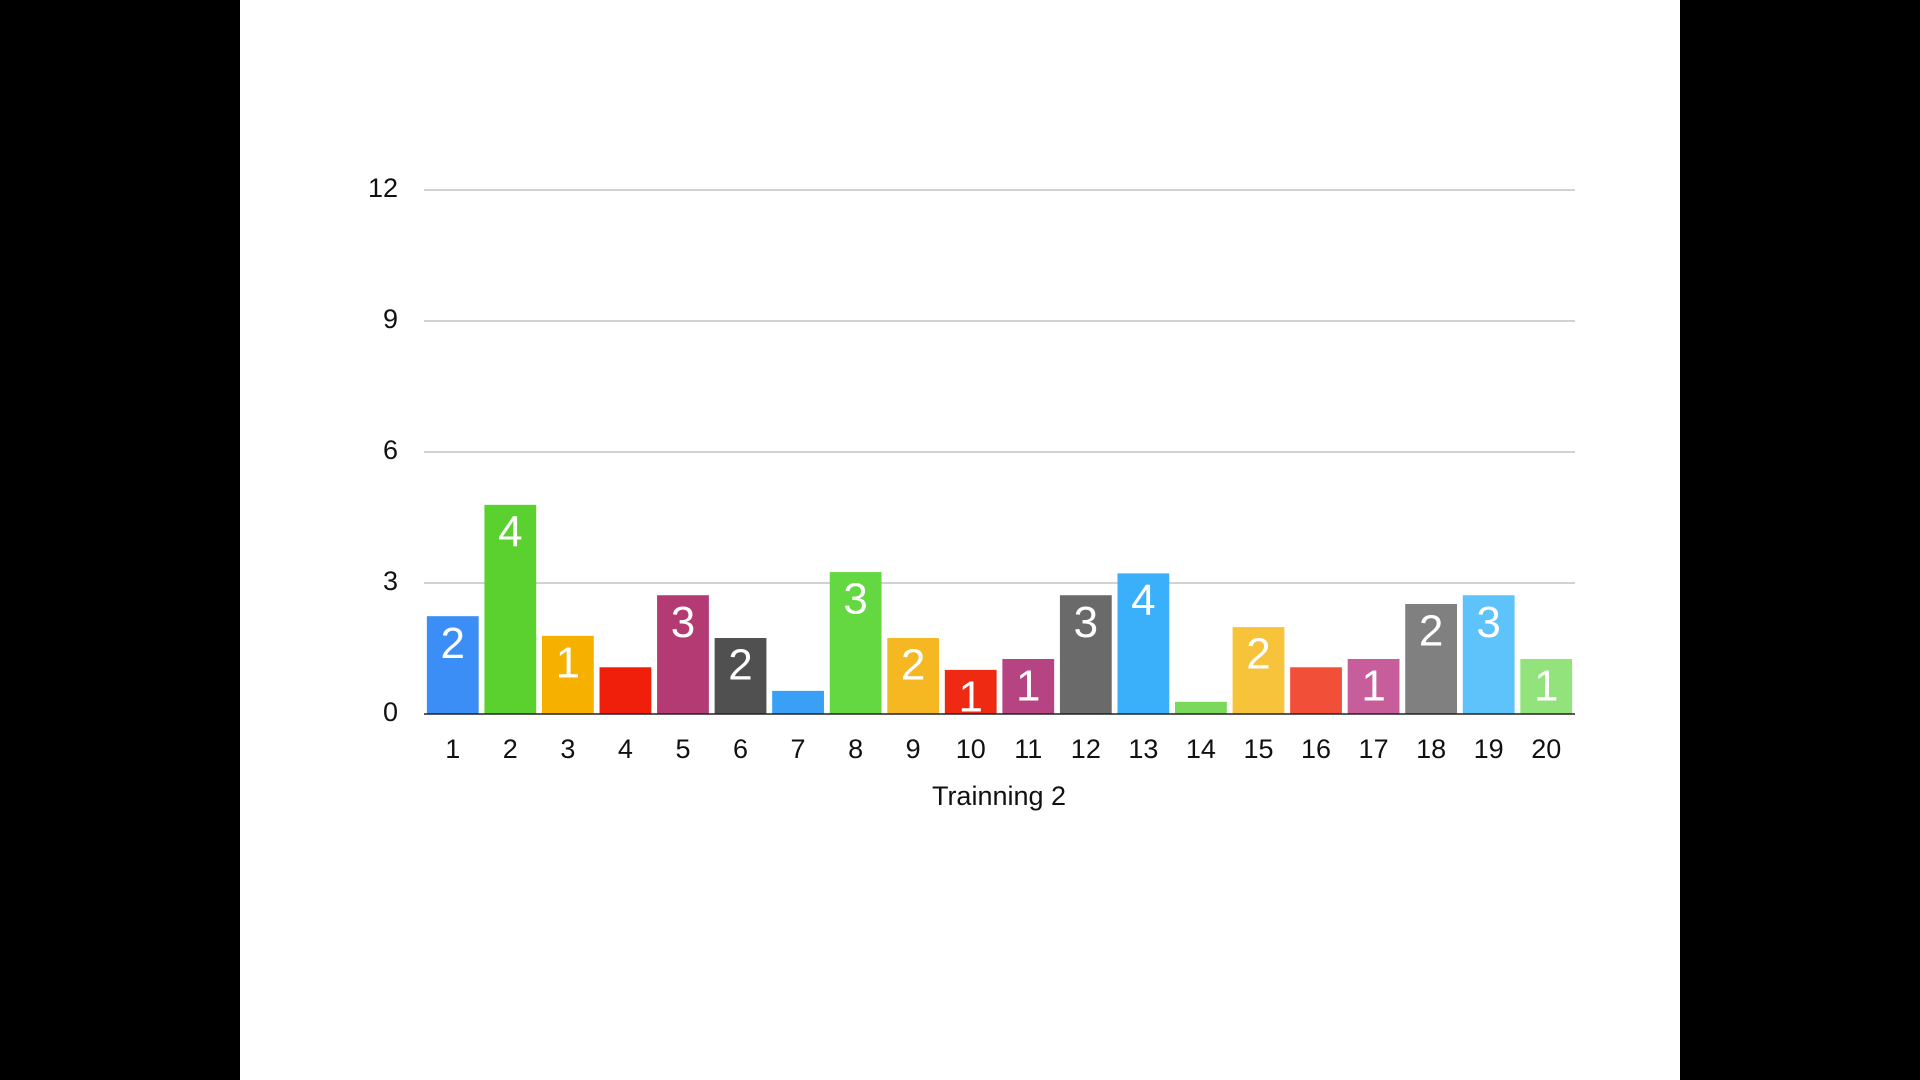  I want to click on x-tick-label: 6, so click(740, 749).